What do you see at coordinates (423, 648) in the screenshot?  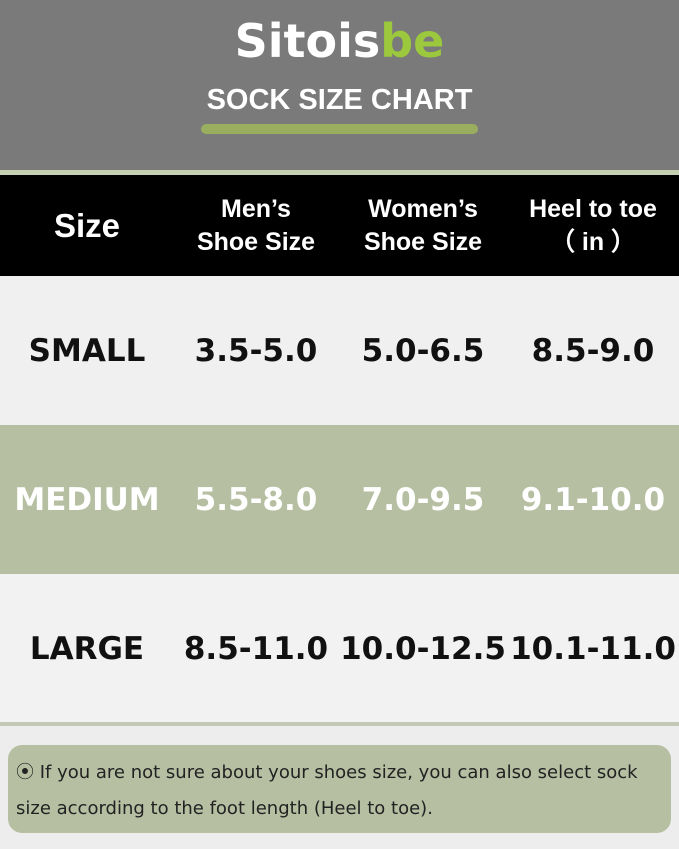 I see `womens-cell: 10.0-12.5` at bounding box center [423, 648].